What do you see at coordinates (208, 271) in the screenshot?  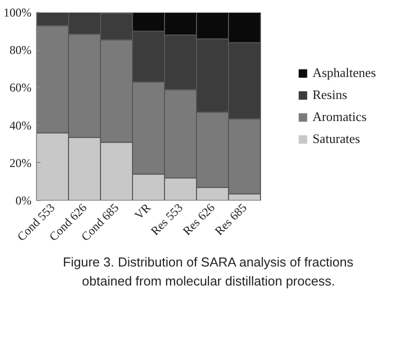 I see `caption: Figure 3. Distribution of SARA analysis of fractions obtained from molecular distillation process.` at bounding box center [208, 271].